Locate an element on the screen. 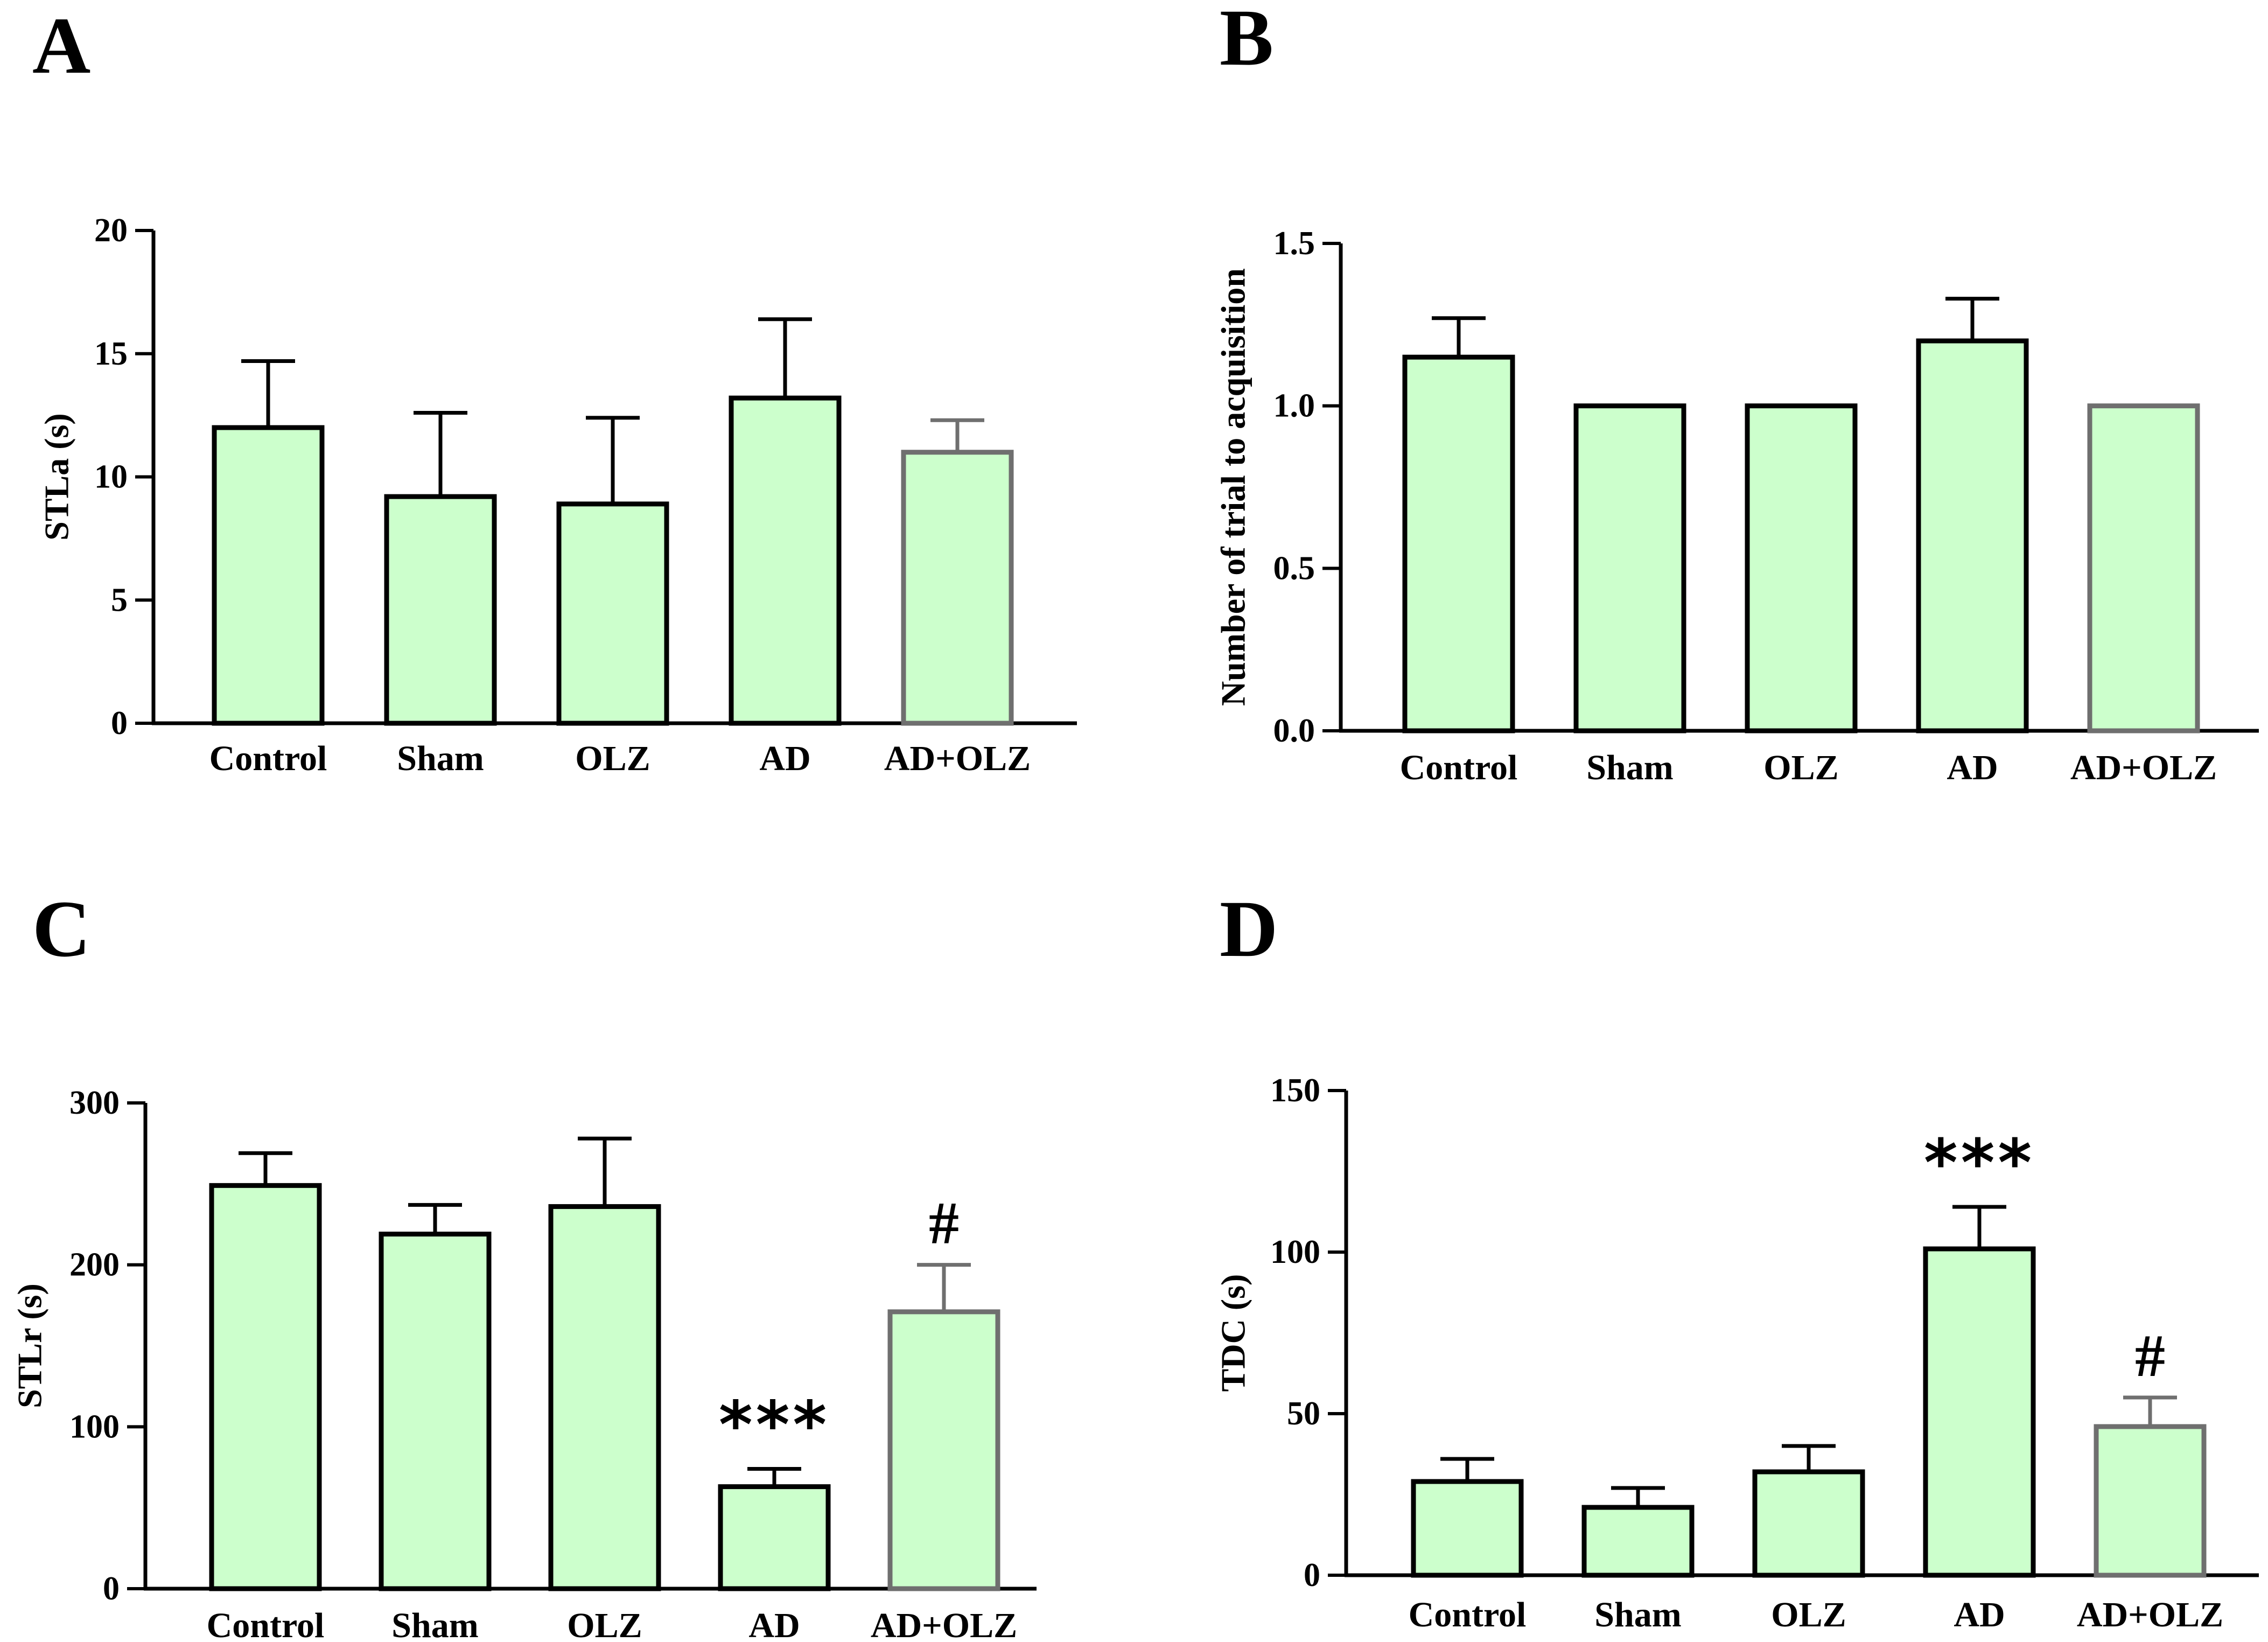 Image resolution: width=2268 pixels, height=1642 pixels. panel-letter: B is located at coordinates (1246, 41).